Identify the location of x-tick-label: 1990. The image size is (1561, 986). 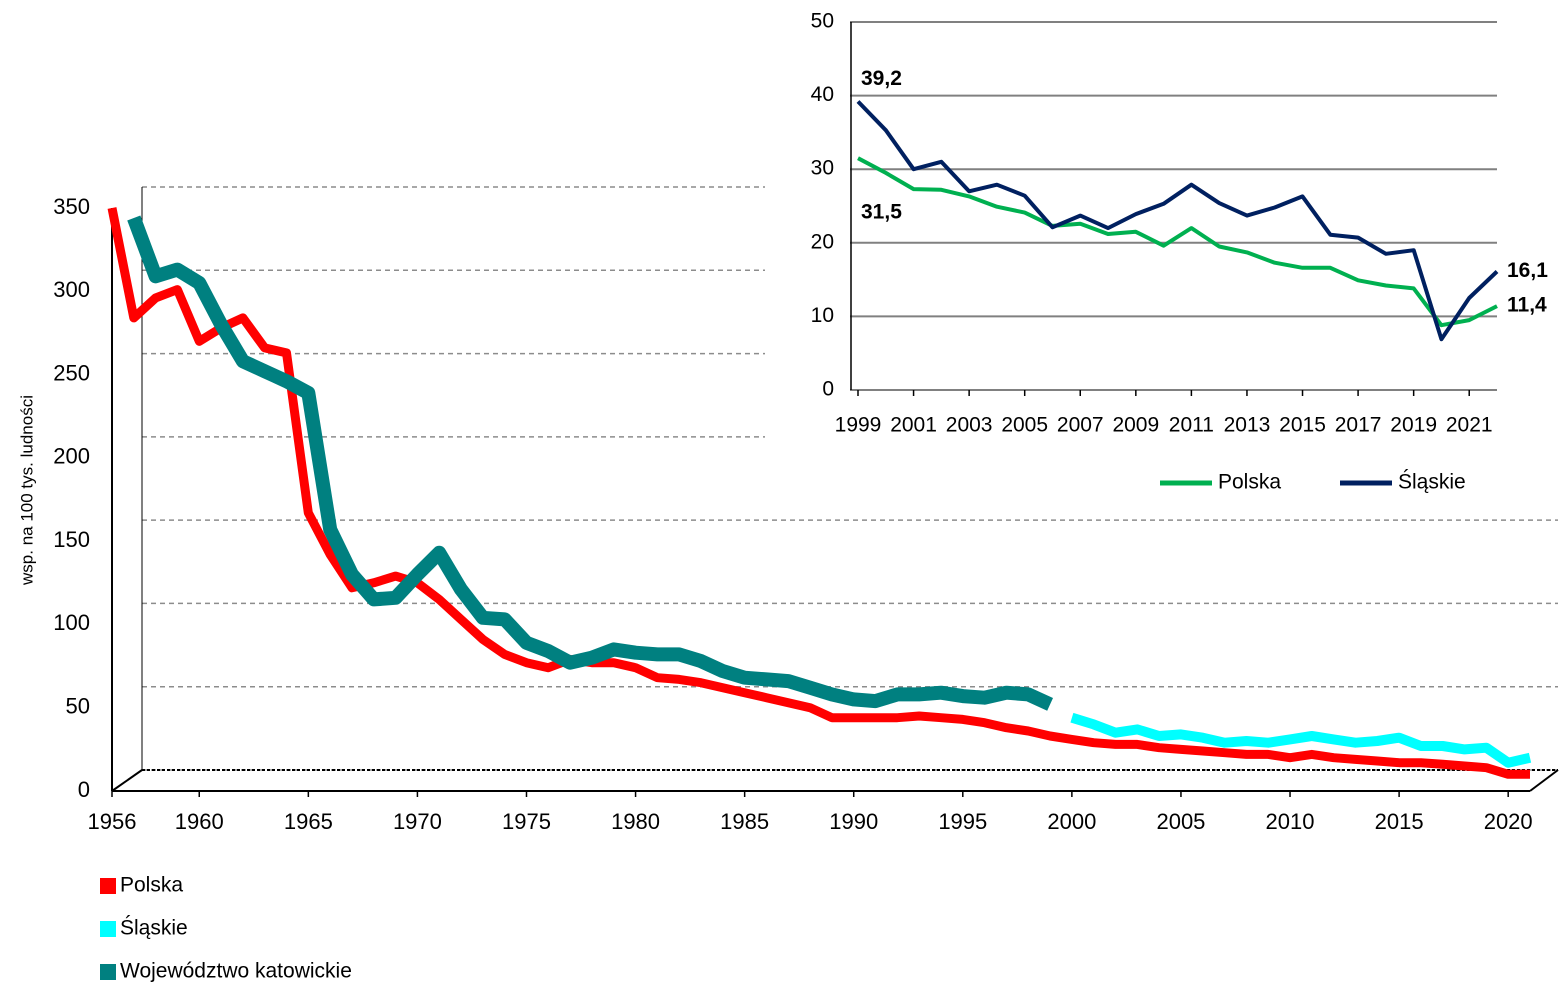
(853, 821).